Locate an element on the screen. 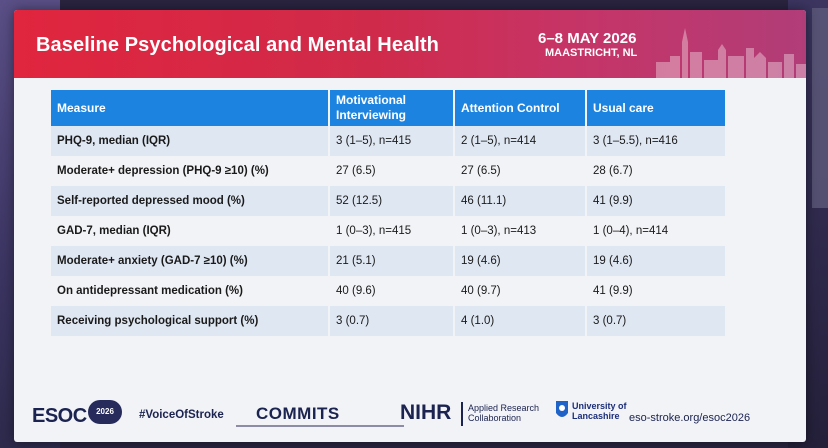 Image resolution: width=828 pixels, height=448 pixels. row-measure: Receiving psychological support (%) is located at coordinates (190, 321).